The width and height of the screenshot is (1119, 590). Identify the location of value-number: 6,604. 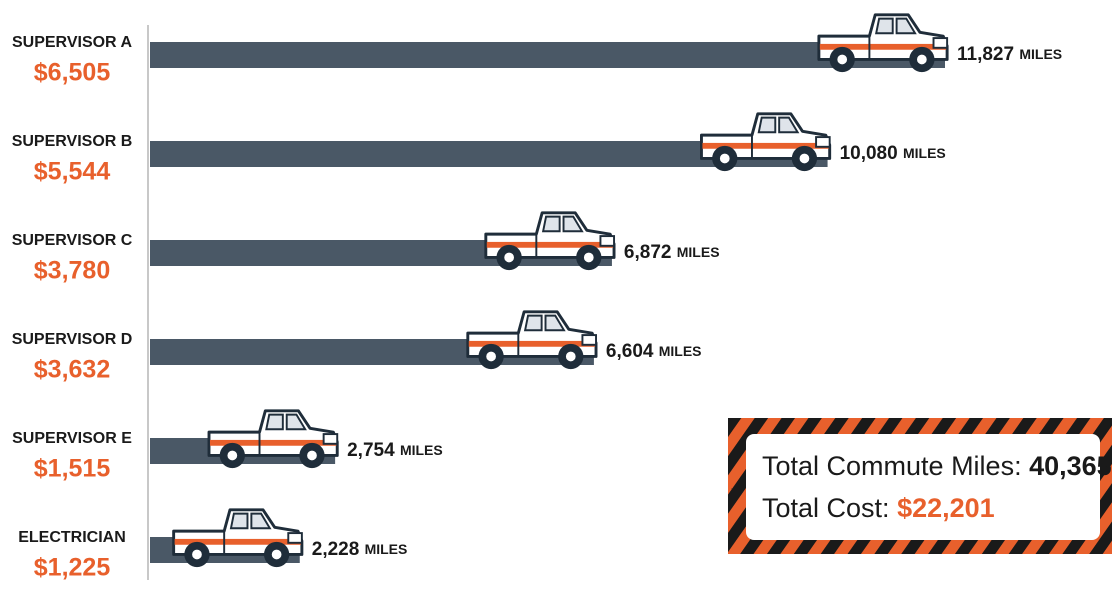
(630, 351).